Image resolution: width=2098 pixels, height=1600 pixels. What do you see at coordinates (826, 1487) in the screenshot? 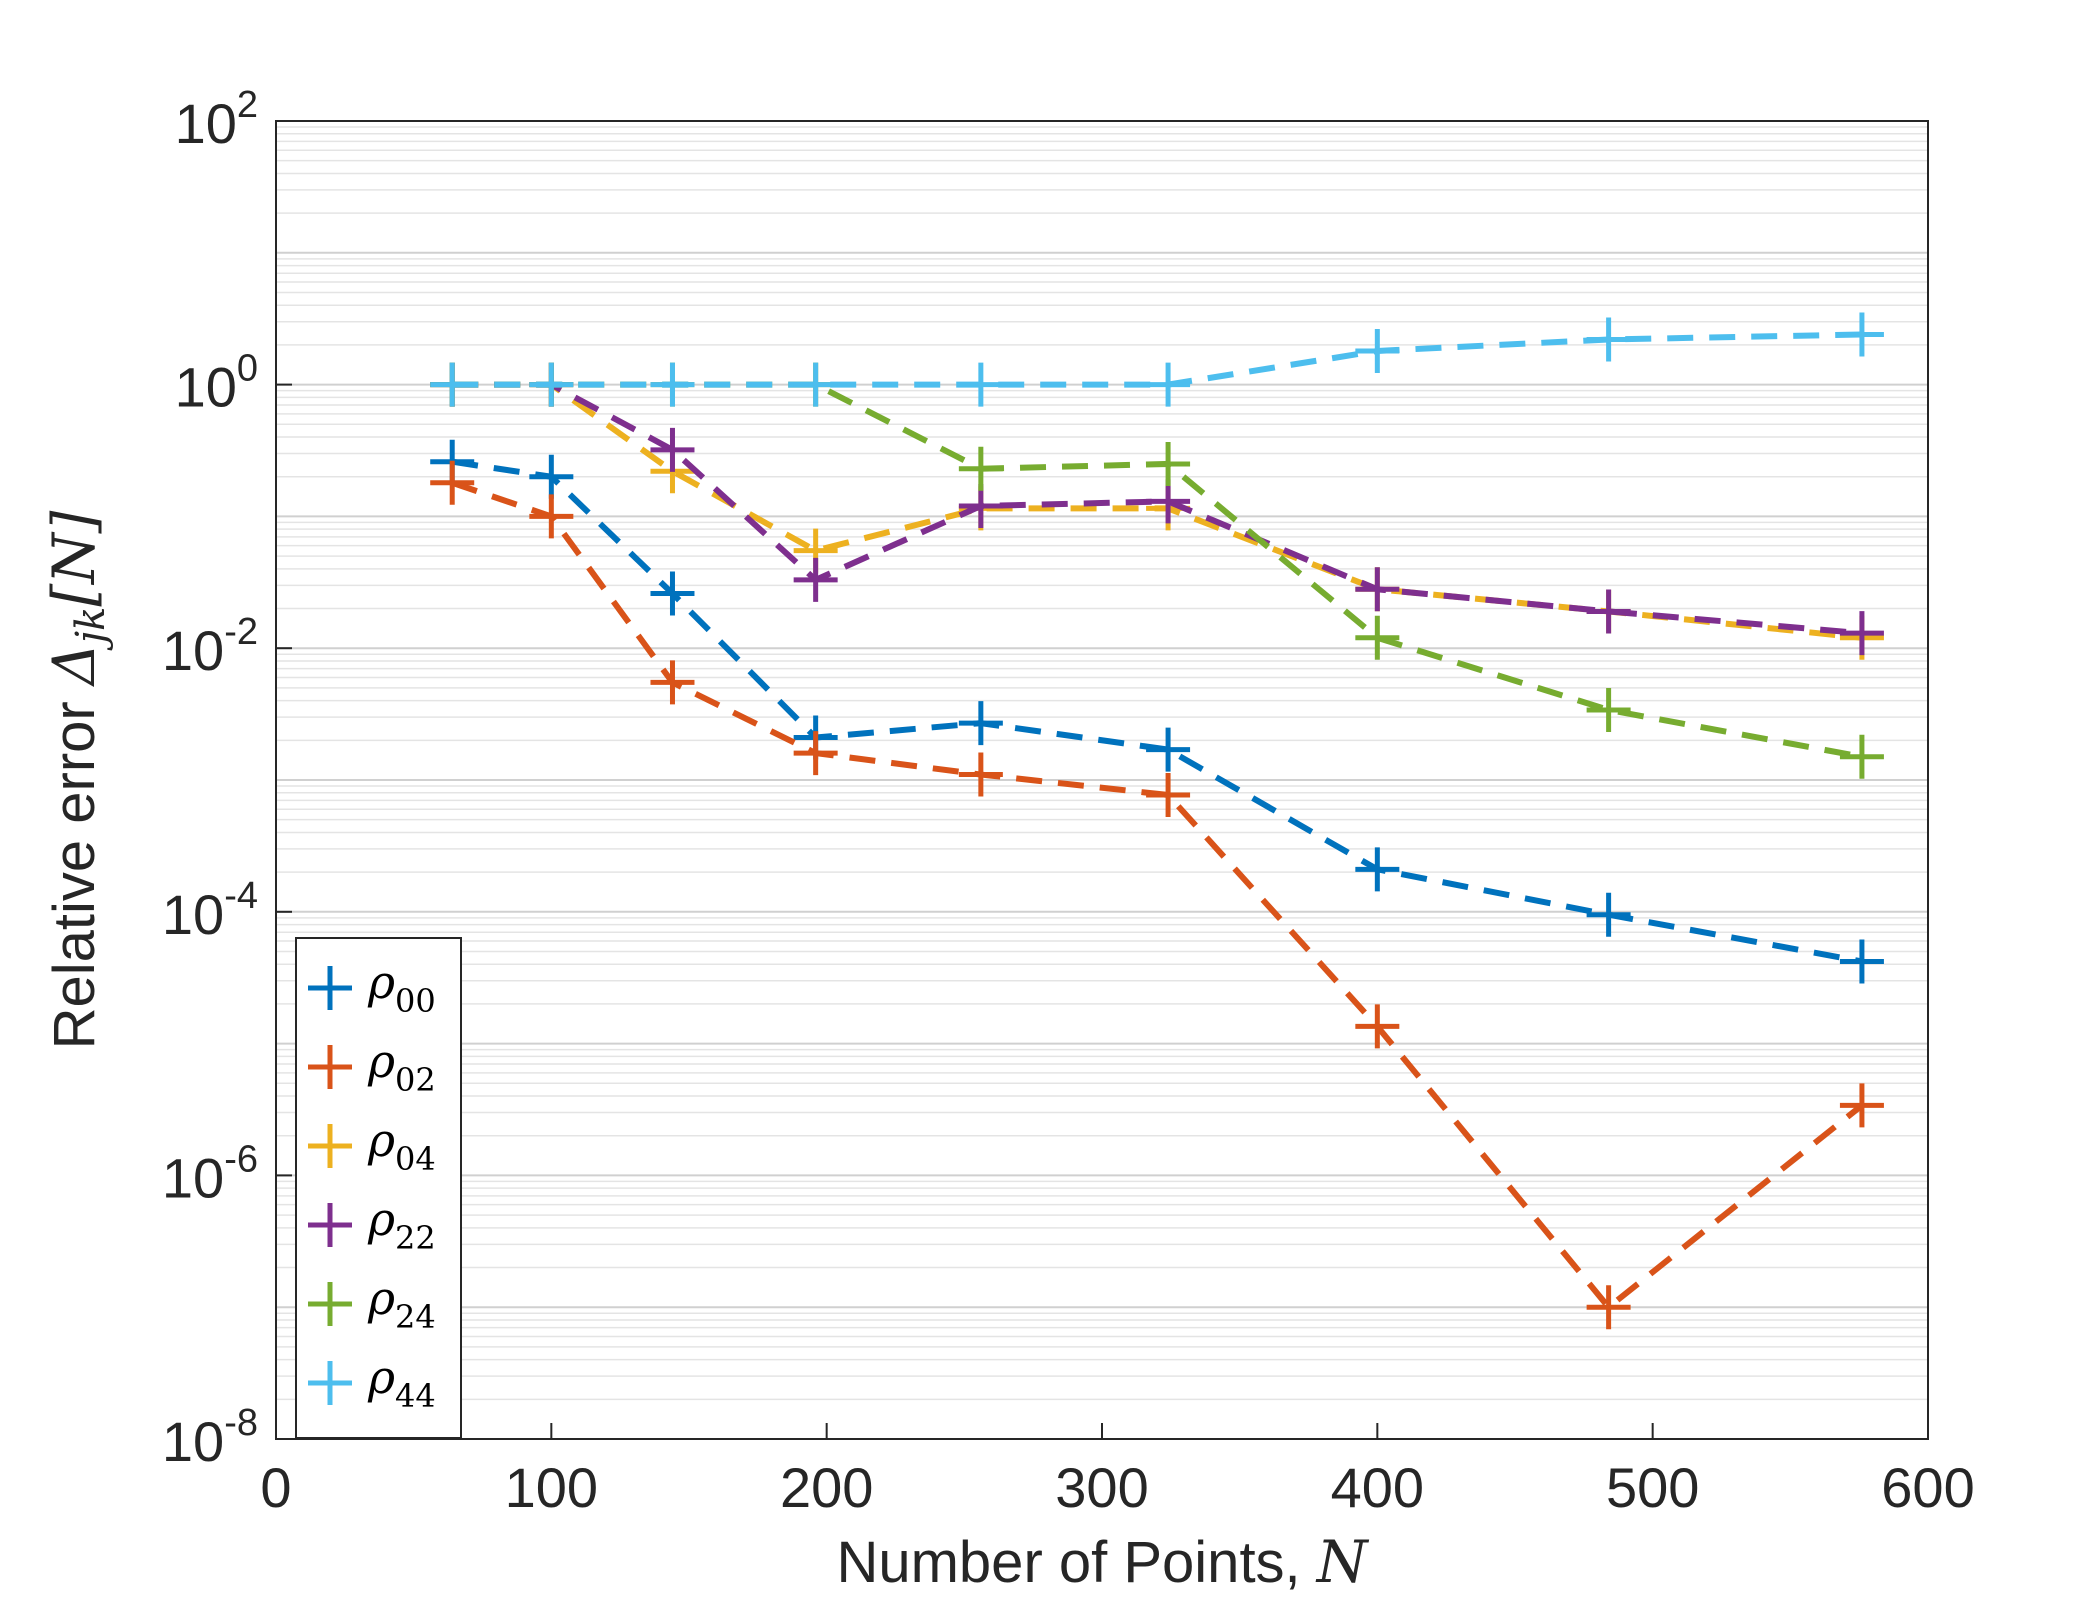
I see `x-tick-label: 200` at bounding box center [826, 1487].